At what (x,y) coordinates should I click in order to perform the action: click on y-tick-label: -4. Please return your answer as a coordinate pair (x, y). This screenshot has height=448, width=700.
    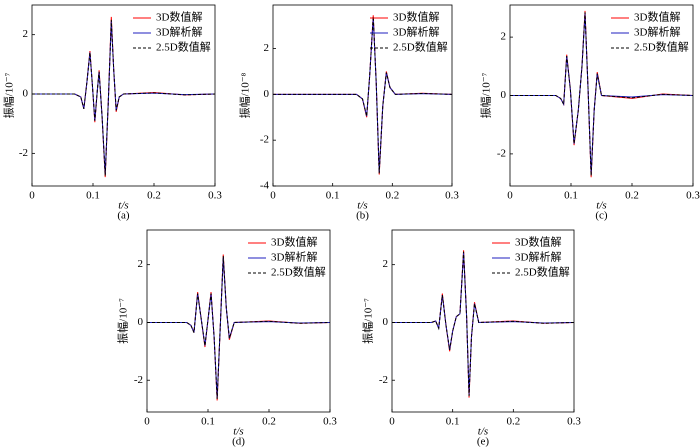
    Looking at the image, I should click on (265, 186).